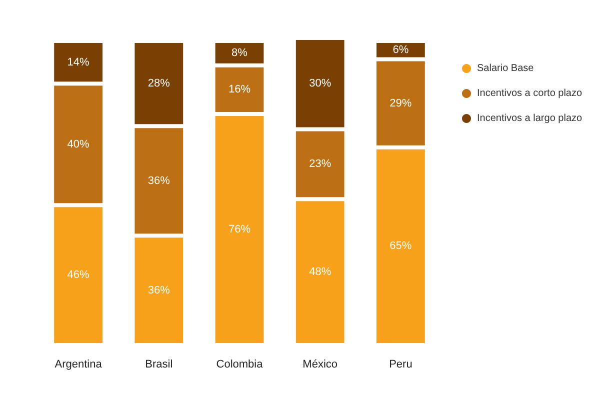 This screenshot has width=601, height=395. Describe the element at coordinates (400, 364) in the screenshot. I see `x-tick-label: Peru` at that location.